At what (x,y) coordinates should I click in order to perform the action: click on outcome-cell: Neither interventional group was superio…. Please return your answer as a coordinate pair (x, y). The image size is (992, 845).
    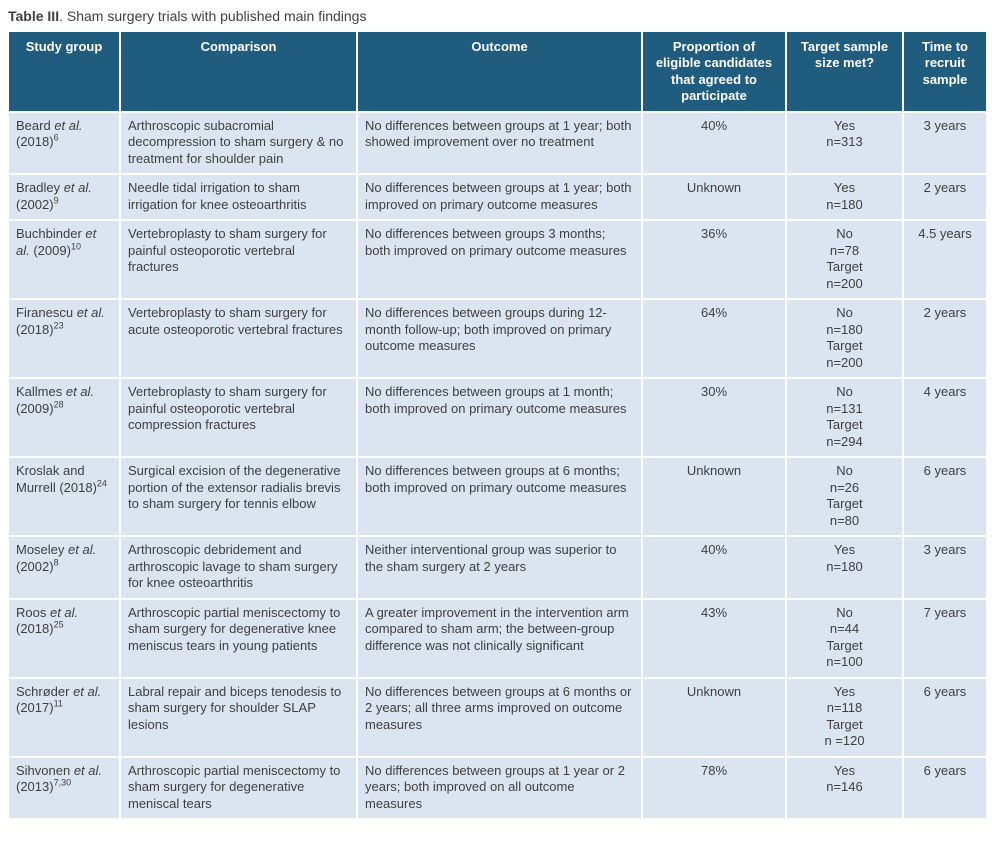
    Looking at the image, I should click on (499, 567).